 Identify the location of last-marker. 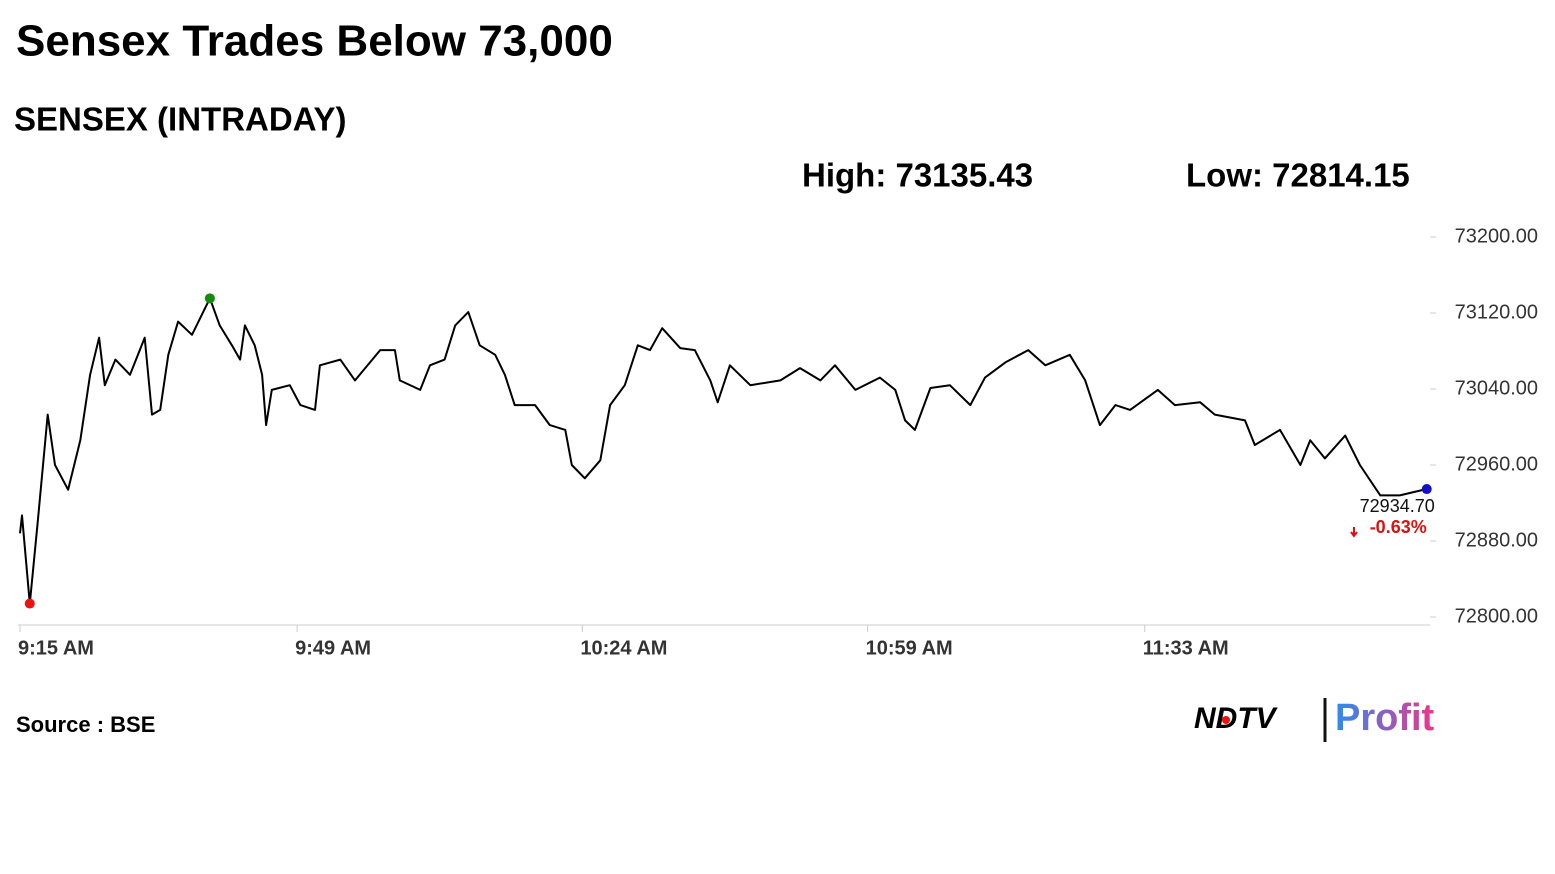
(1426, 489).